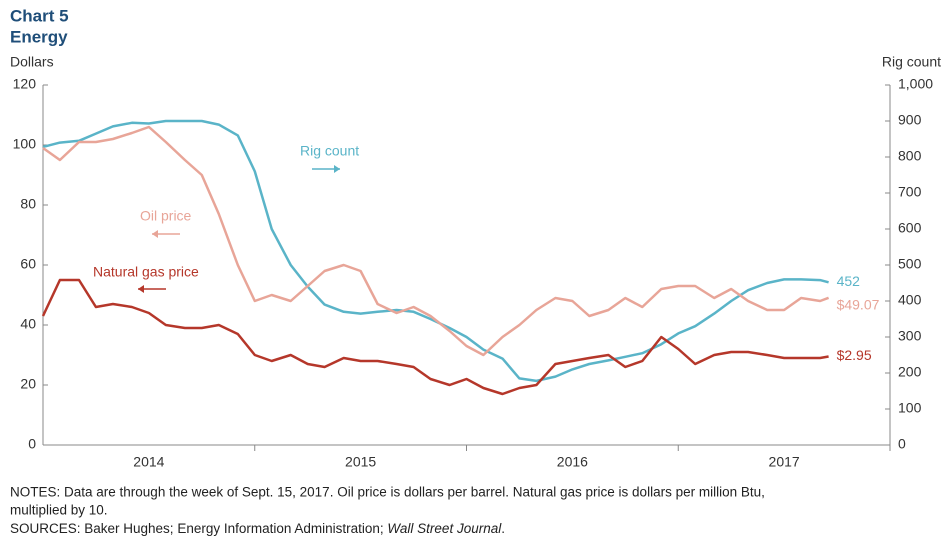  Describe the element at coordinates (910, 300) in the screenshot. I see `y2-tick-label: 400` at that location.